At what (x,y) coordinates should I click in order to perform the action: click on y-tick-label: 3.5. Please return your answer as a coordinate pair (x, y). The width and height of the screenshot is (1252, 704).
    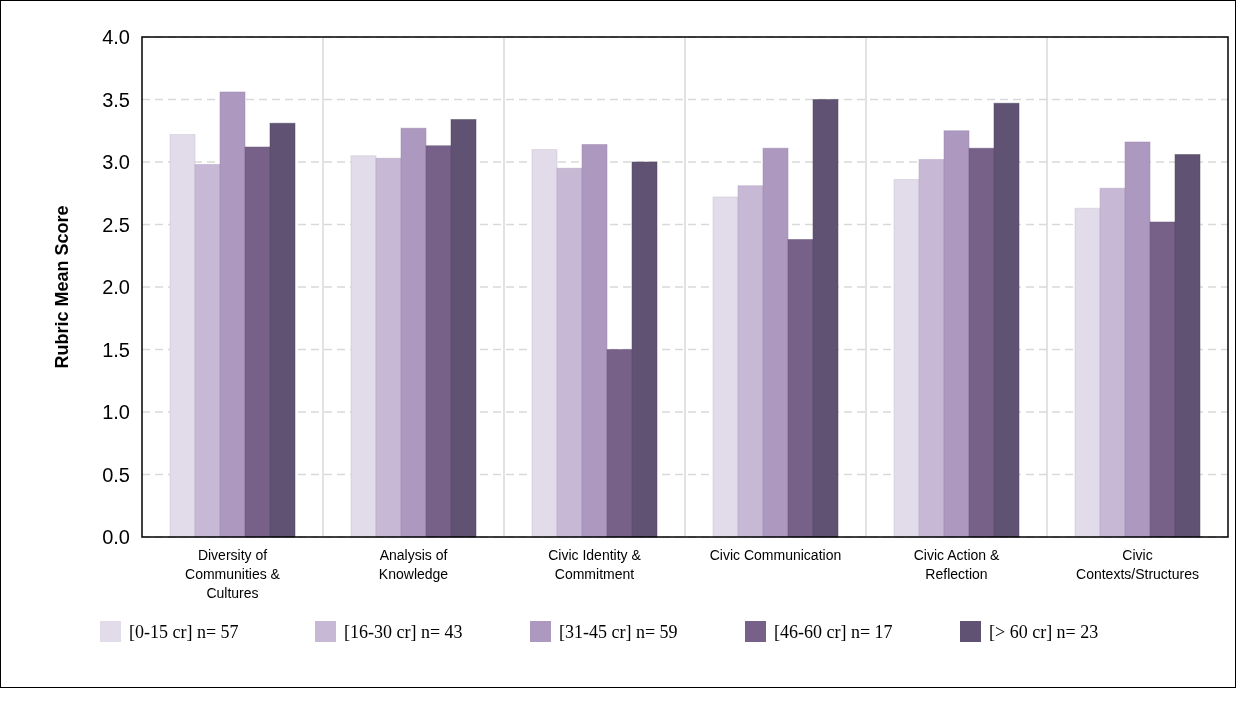
    Looking at the image, I should click on (116, 99).